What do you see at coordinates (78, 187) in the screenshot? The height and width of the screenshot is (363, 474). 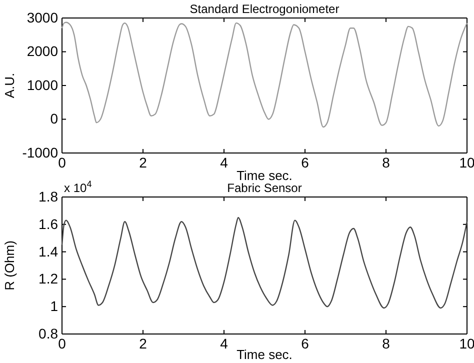 I see `text: x 10$^{4}$` at bounding box center [78, 187].